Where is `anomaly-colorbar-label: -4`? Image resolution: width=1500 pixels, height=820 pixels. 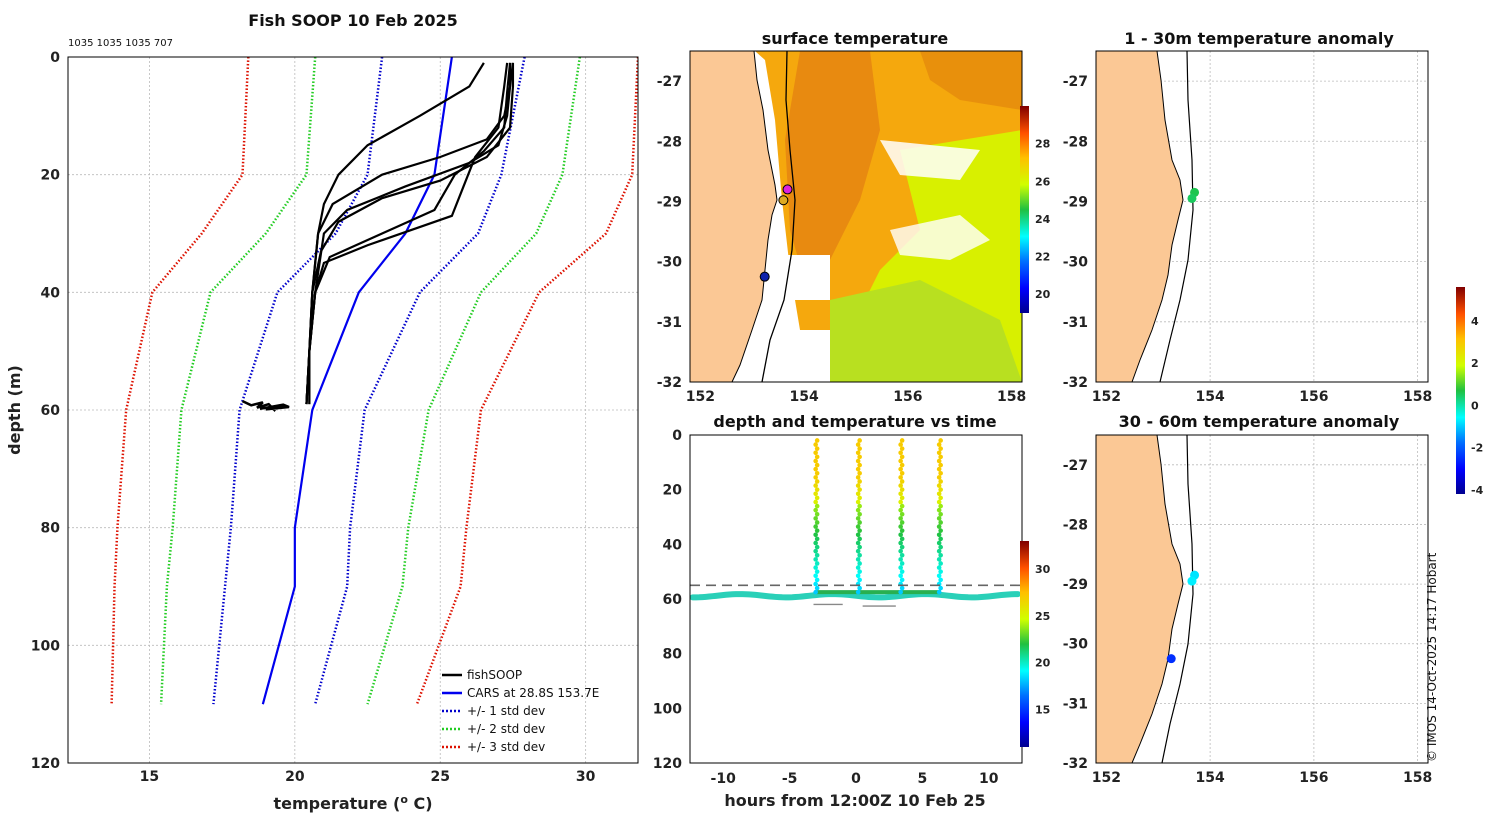
anomaly-colorbar-label: -4 is located at coordinates (1477, 490).